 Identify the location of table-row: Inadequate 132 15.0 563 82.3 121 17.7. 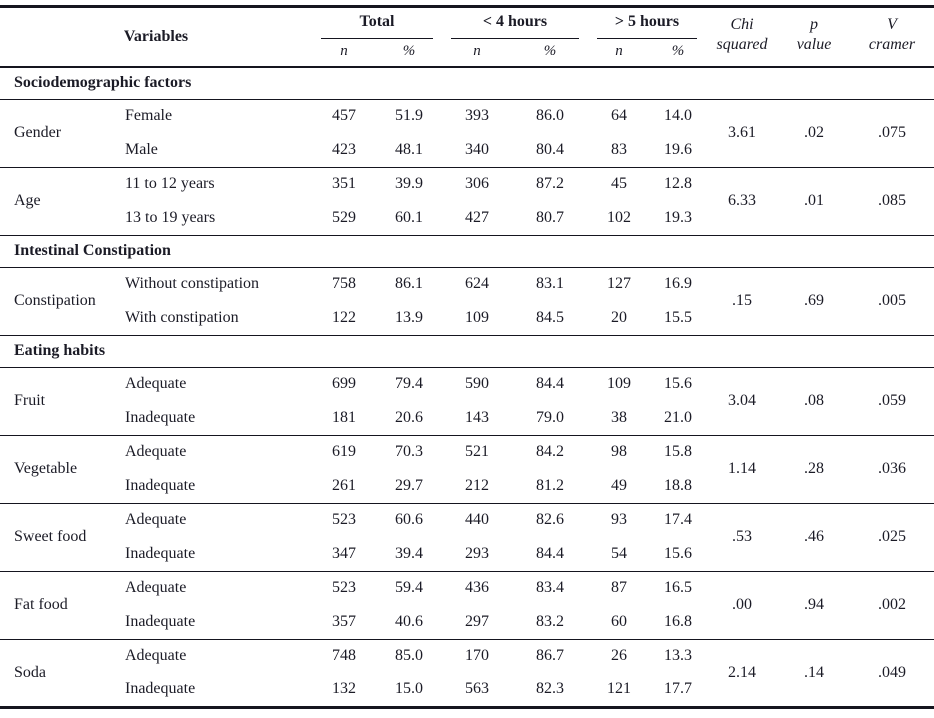
(467, 690).